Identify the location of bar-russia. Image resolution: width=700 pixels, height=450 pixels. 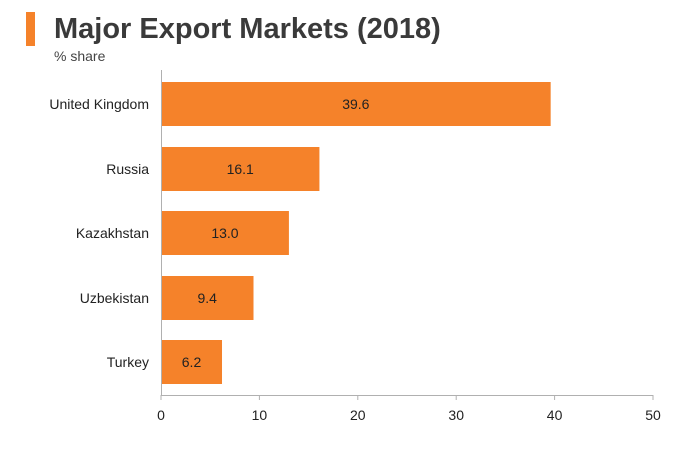
(240, 169).